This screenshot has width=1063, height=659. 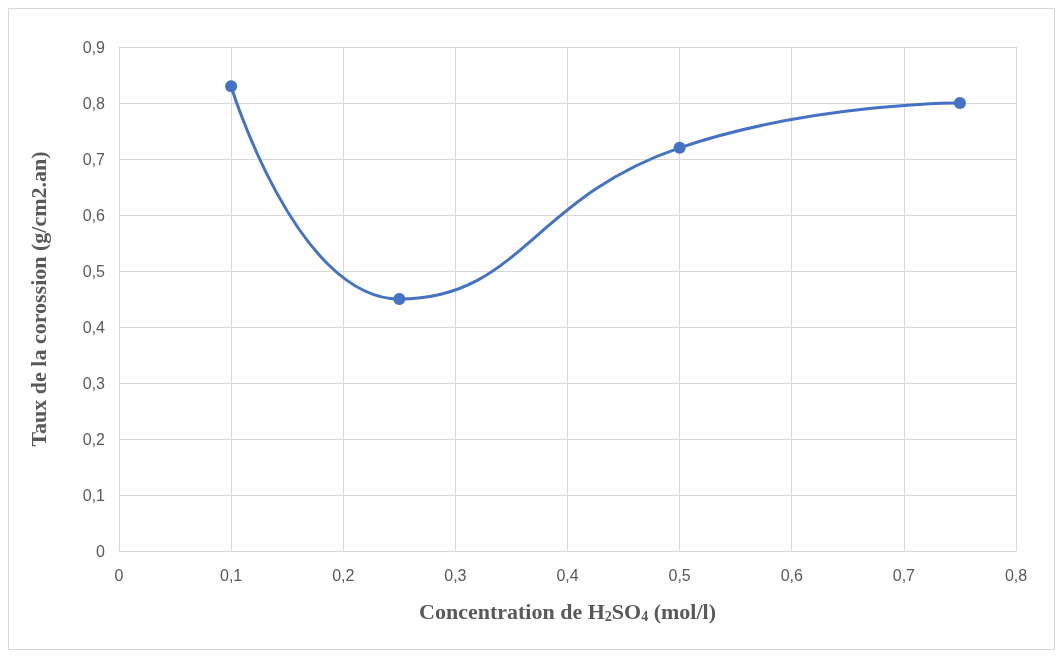 I want to click on x-tick-label: 0,8, so click(x=1016, y=575).